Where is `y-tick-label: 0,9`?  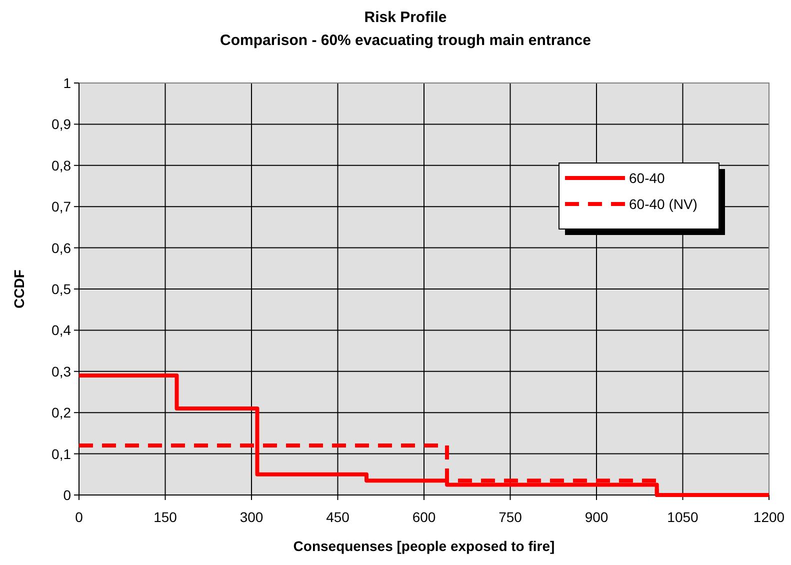 y-tick-label: 0,9 is located at coordinates (62, 124).